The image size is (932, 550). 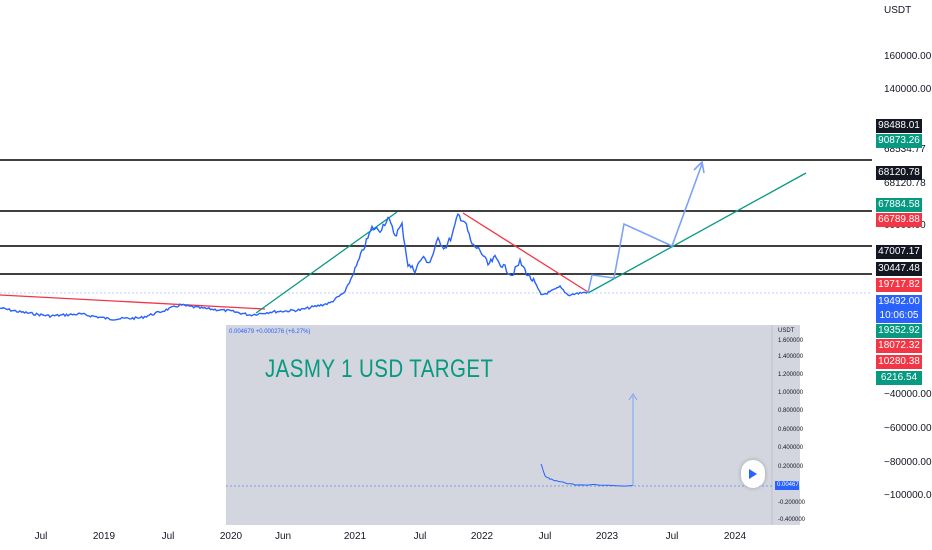 I want to click on inset-y-tick-label: 0.400000, so click(x=791, y=448).